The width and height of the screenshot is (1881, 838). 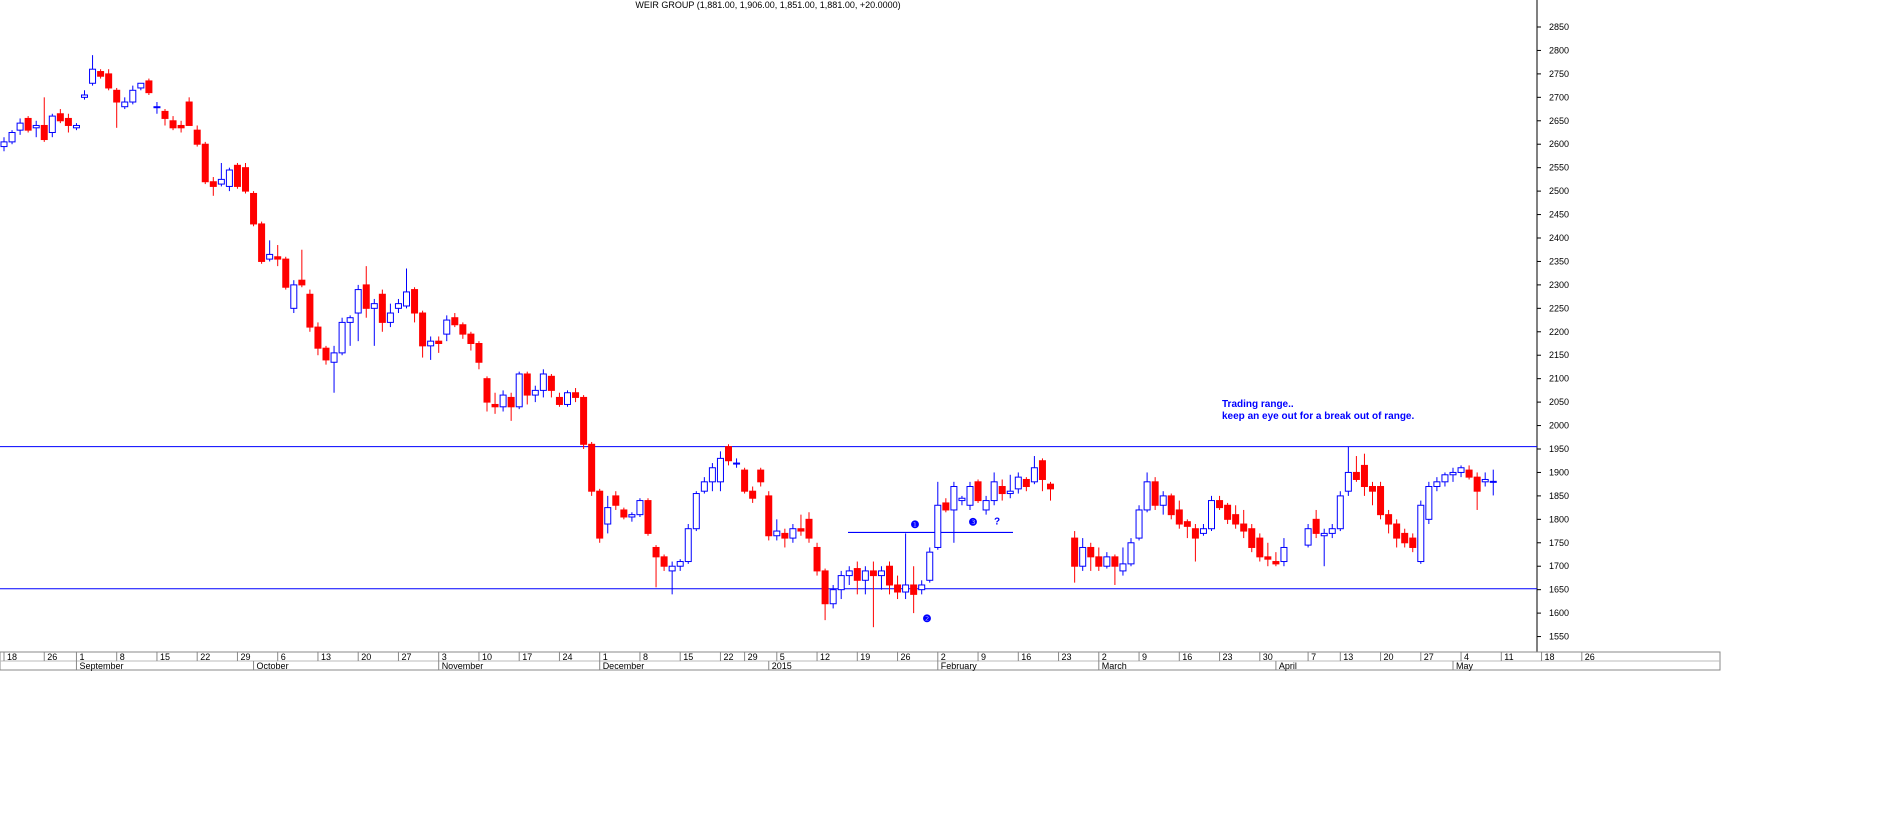 I want to click on y-tick-label: 1850, so click(x=1559, y=496).